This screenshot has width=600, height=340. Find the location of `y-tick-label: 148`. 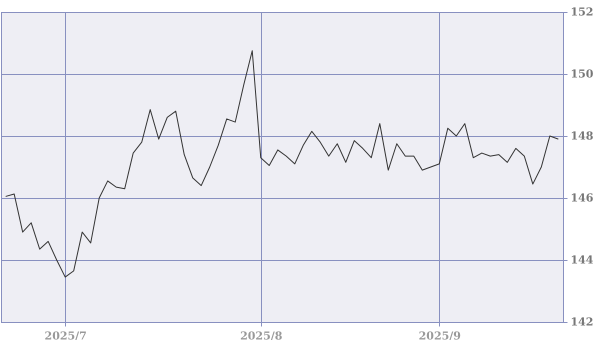

y-tick-label: 148 is located at coordinates (582, 136).